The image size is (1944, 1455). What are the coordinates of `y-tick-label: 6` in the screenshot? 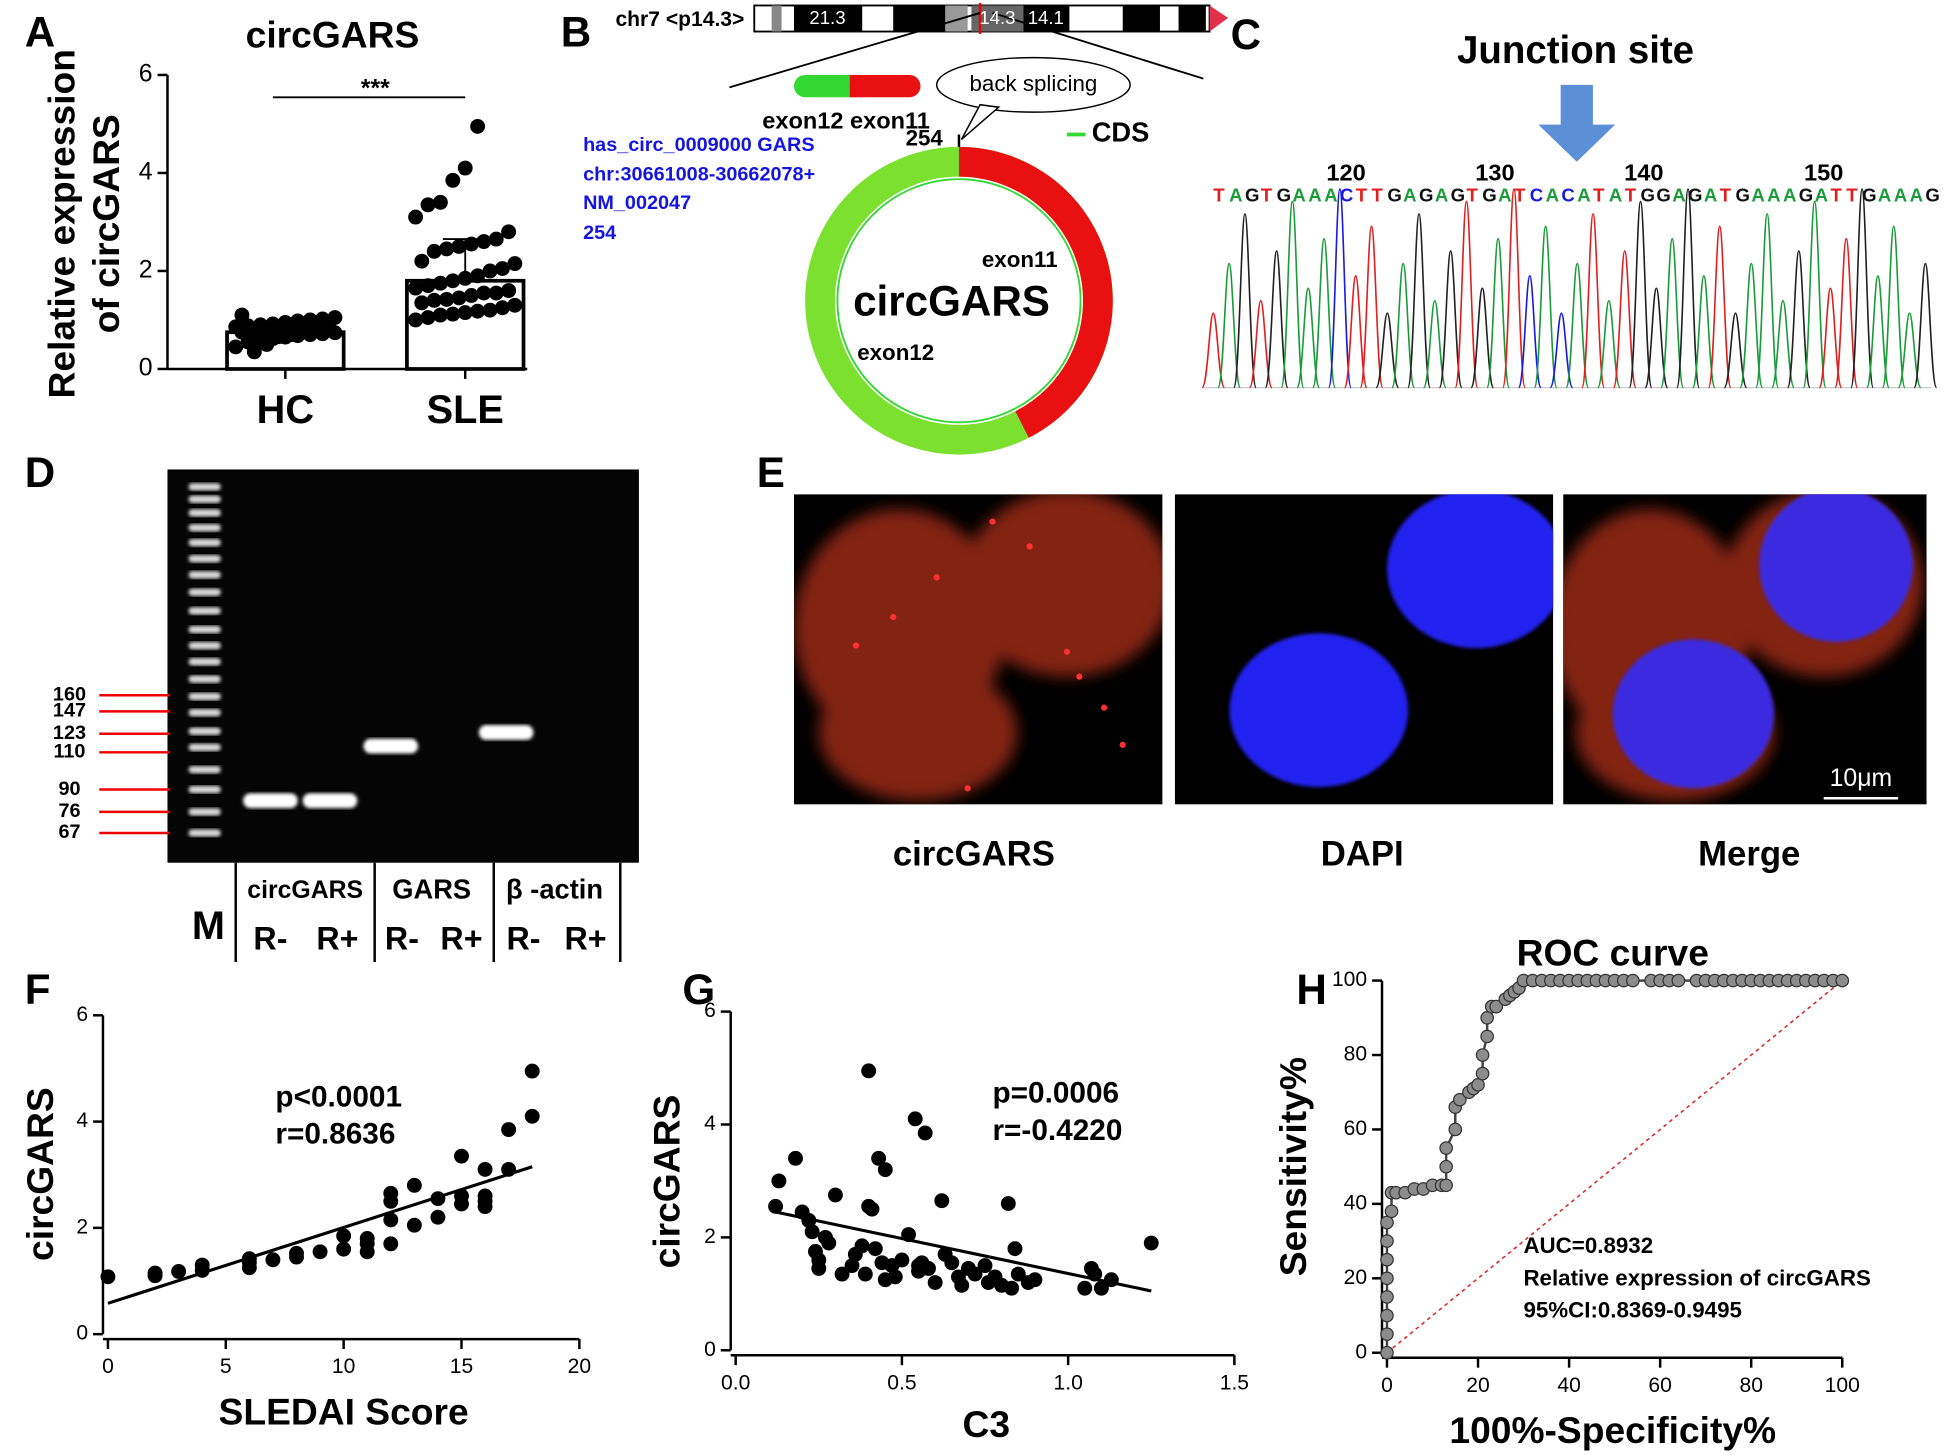 It's located at (146, 73).